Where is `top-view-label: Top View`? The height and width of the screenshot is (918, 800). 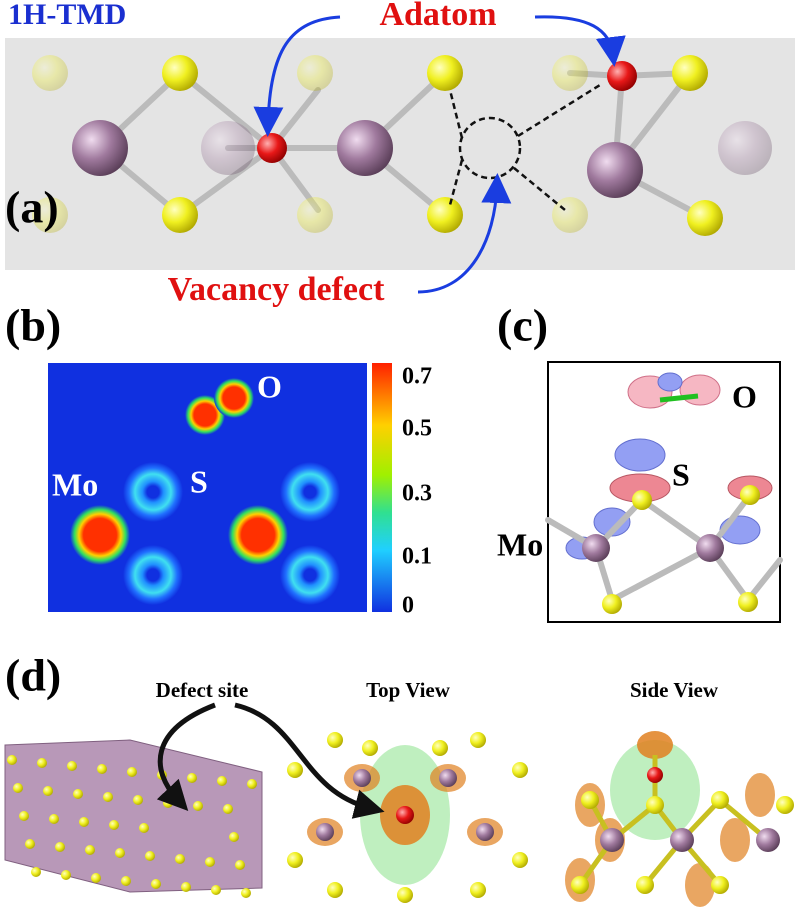 top-view-label: Top View is located at coordinates (408, 690).